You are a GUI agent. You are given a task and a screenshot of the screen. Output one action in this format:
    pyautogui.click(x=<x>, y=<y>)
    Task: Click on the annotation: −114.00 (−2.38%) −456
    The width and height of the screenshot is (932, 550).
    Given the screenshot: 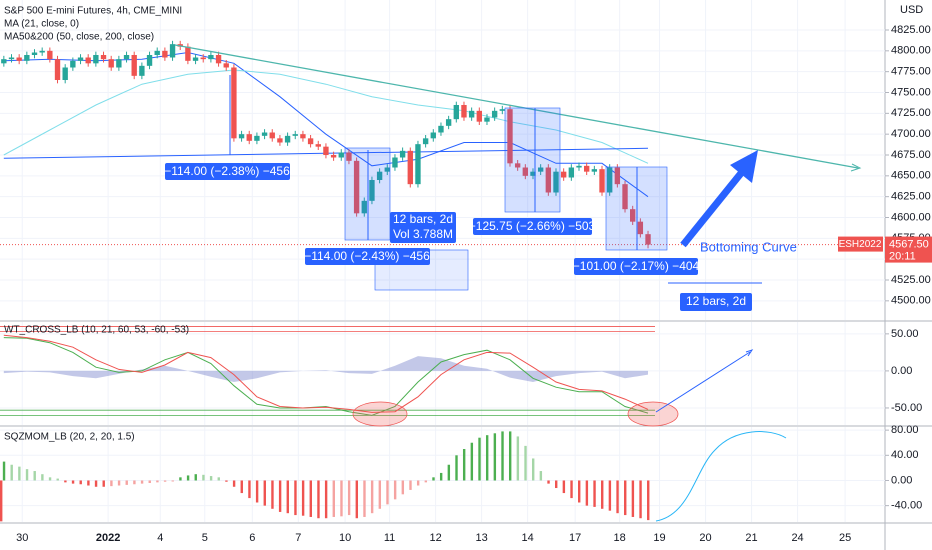 What is the action you would take?
    pyautogui.click(x=227, y=171)
    